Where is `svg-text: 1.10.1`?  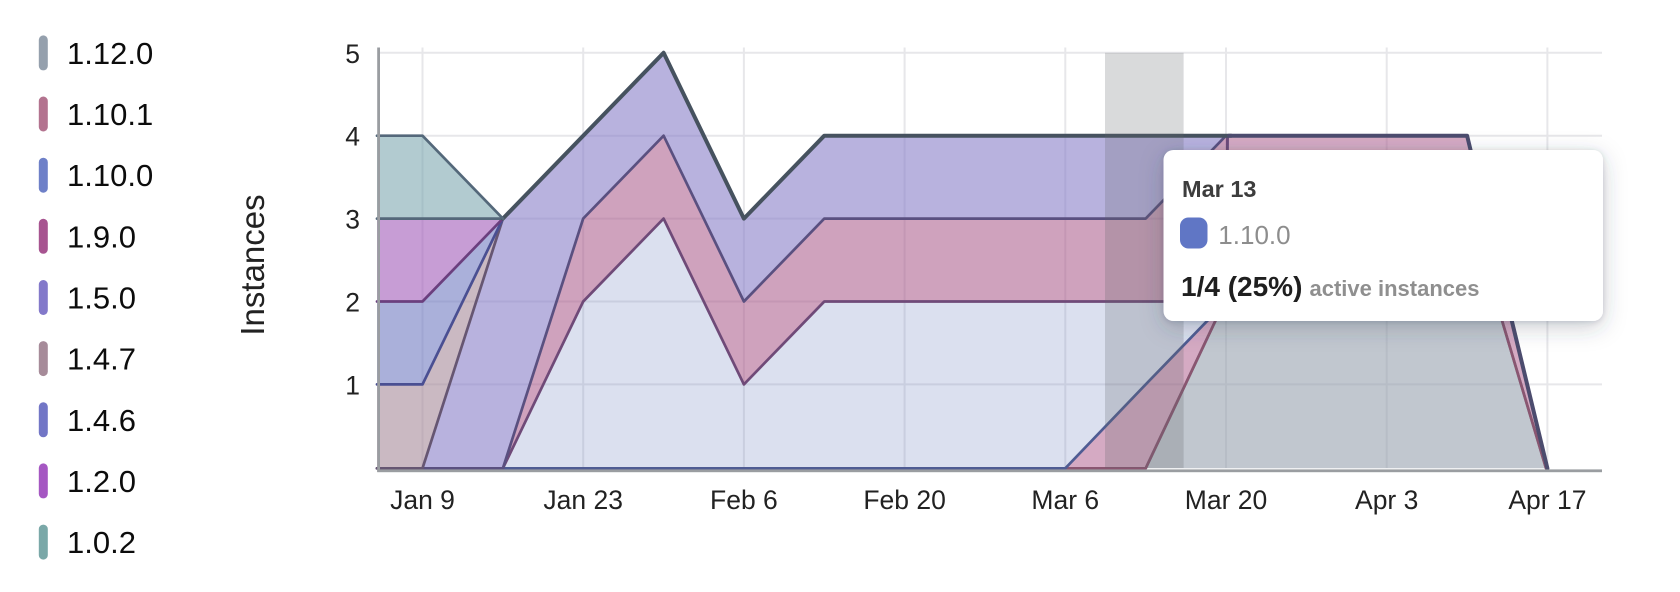
svg-text: 1.10.1 is located at coordinates (110, 114).